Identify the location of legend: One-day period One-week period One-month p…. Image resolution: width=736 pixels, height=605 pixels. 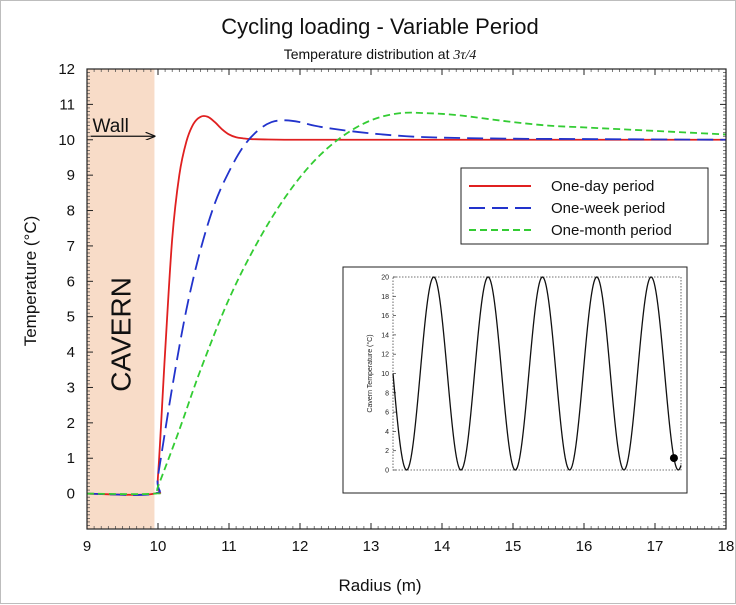
(584, 206).